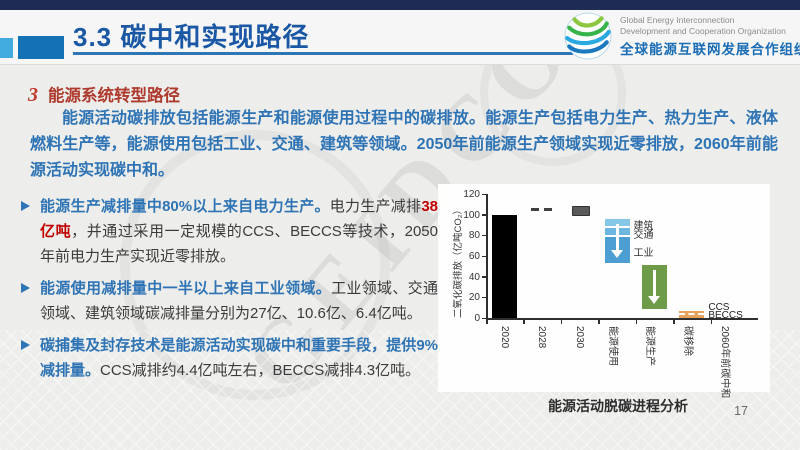 The height and width of the screenshot is (450, 800). I want to click on chart-caption: 能源活动脱碳进程分析, so click(618, 406).